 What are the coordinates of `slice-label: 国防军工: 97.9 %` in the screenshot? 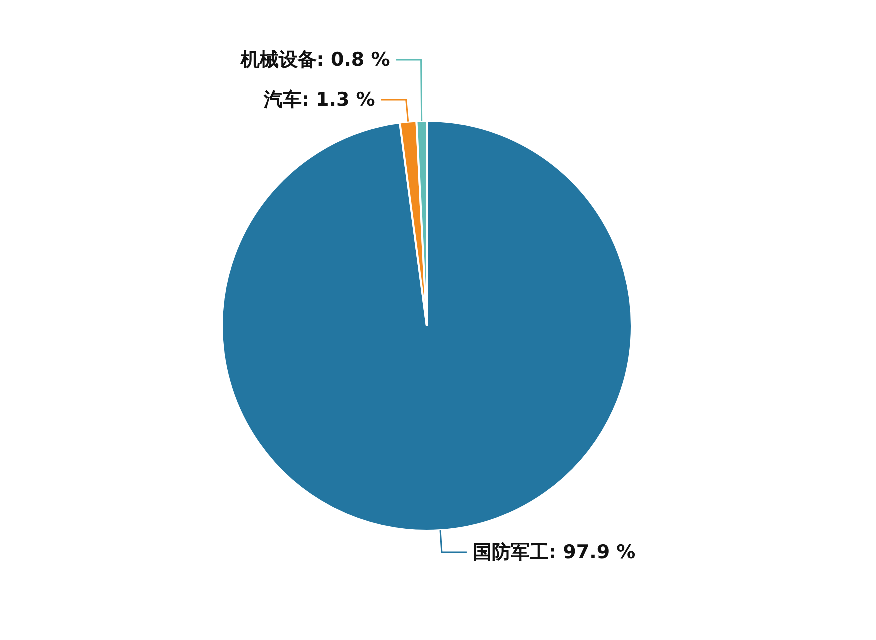 It's located at (554, 553).